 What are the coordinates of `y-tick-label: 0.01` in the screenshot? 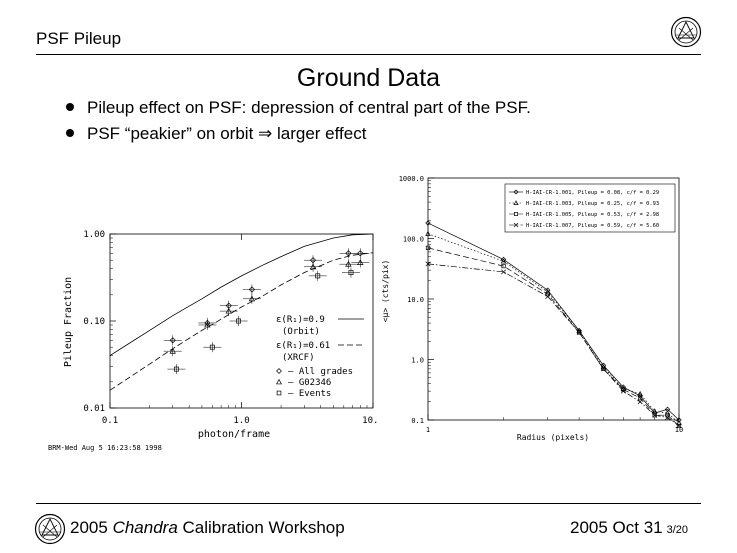 It's located at (94, 409).